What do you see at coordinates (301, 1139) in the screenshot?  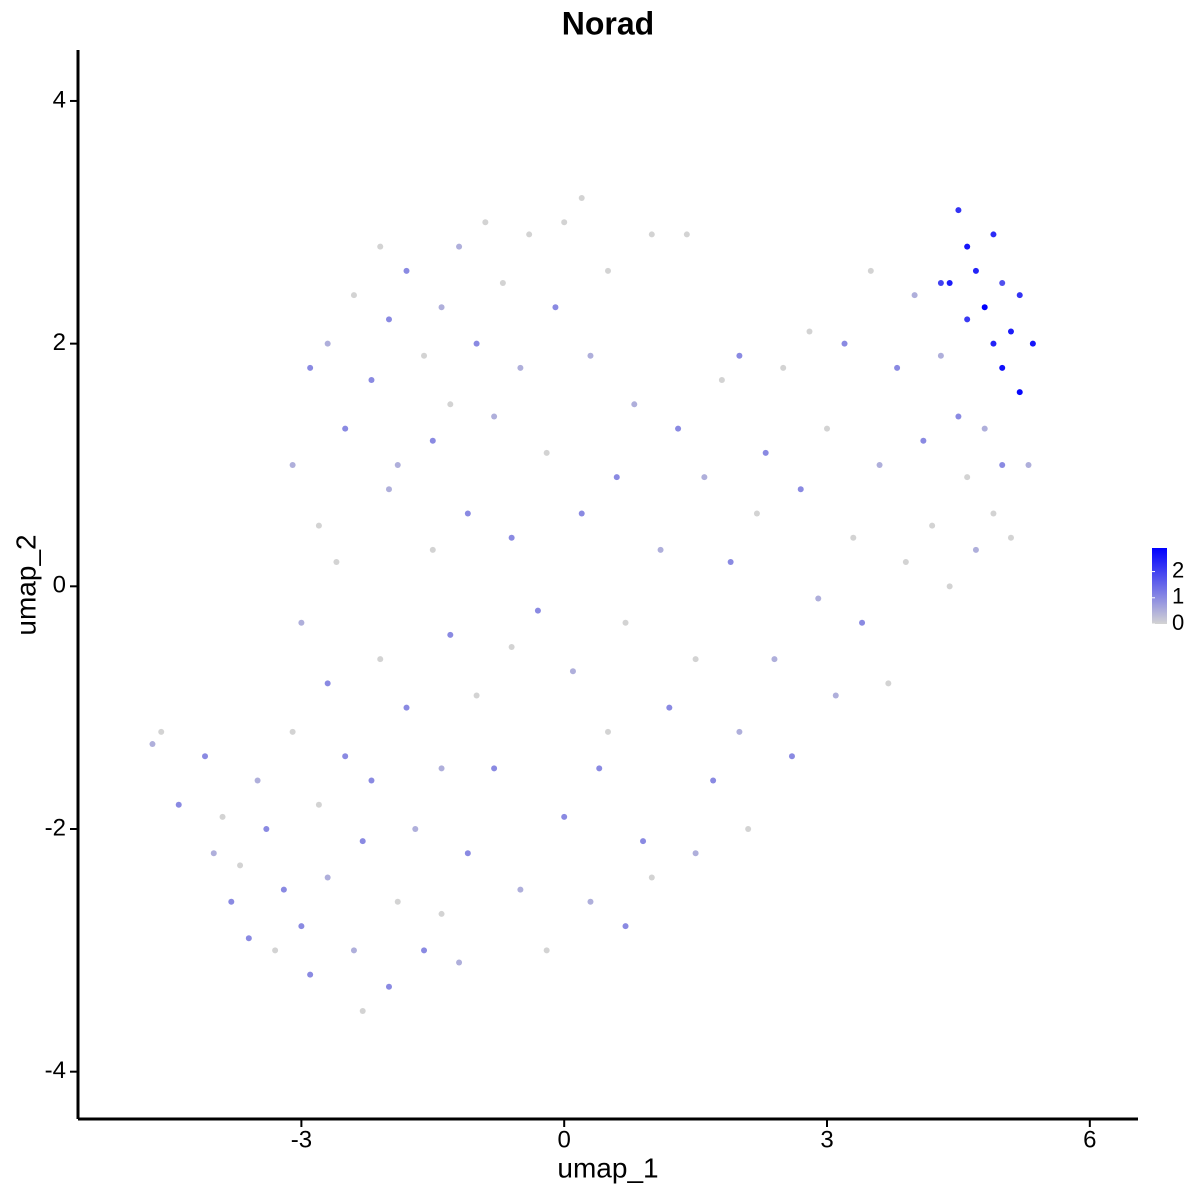 I see `x-tick-label: -3` at bounding box center [301, 1139].